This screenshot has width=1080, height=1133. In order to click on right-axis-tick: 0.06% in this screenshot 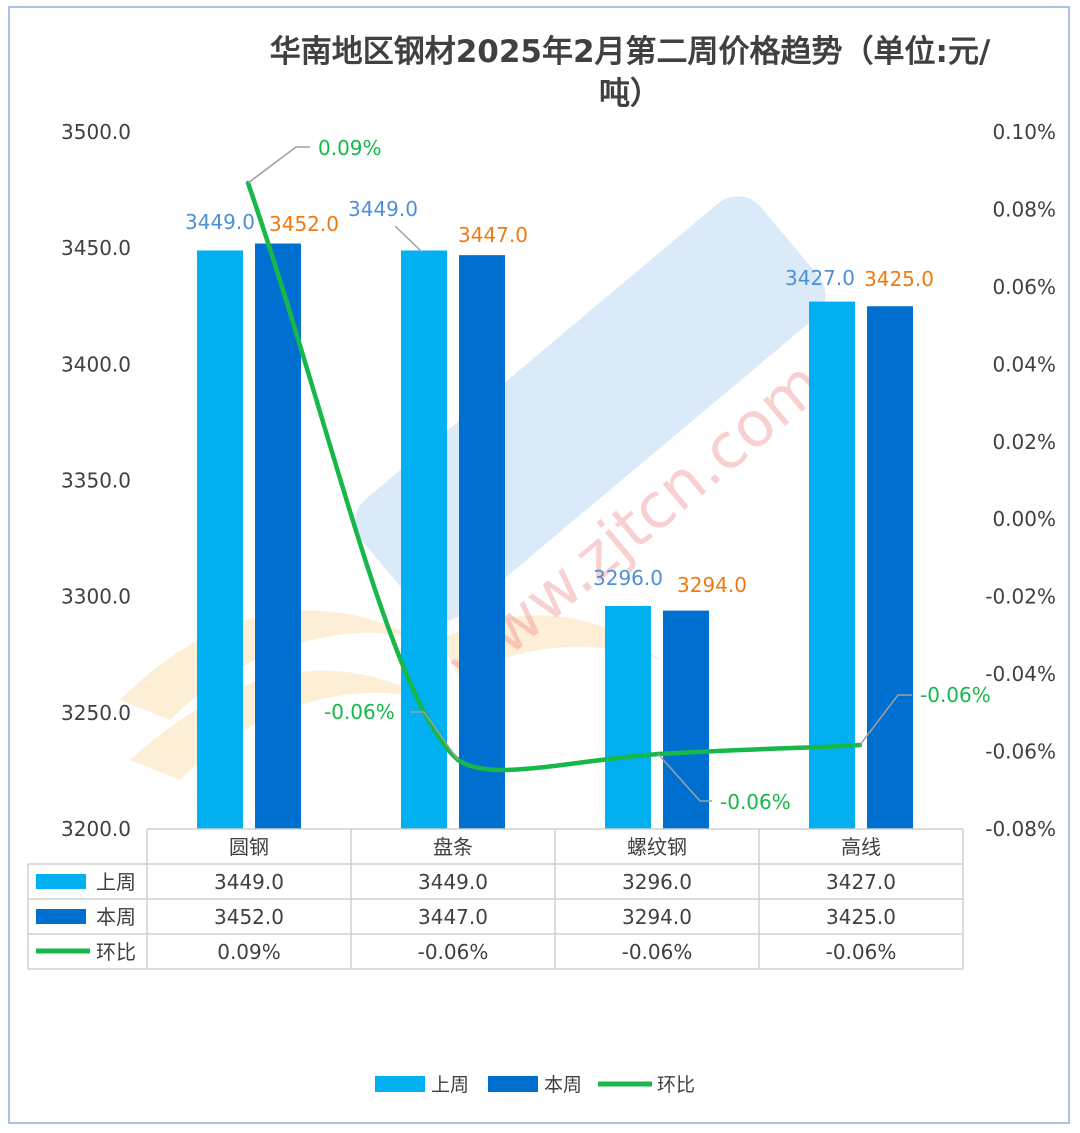, I will do `click(1024, 287)`.